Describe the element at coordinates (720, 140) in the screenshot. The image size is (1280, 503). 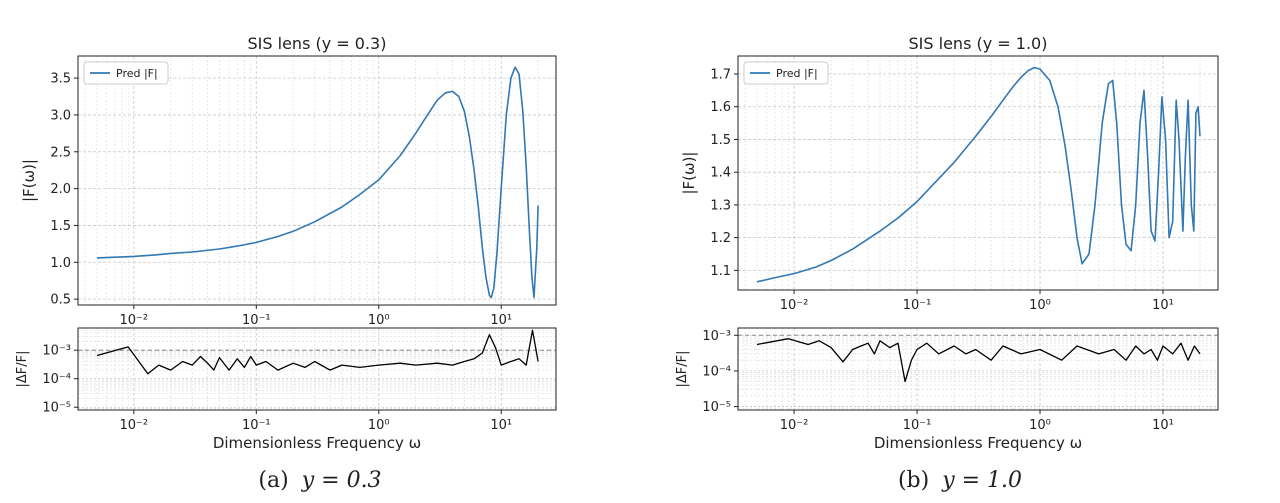
I see `panel-b-main-y-tick-label: 1.5` at that location.